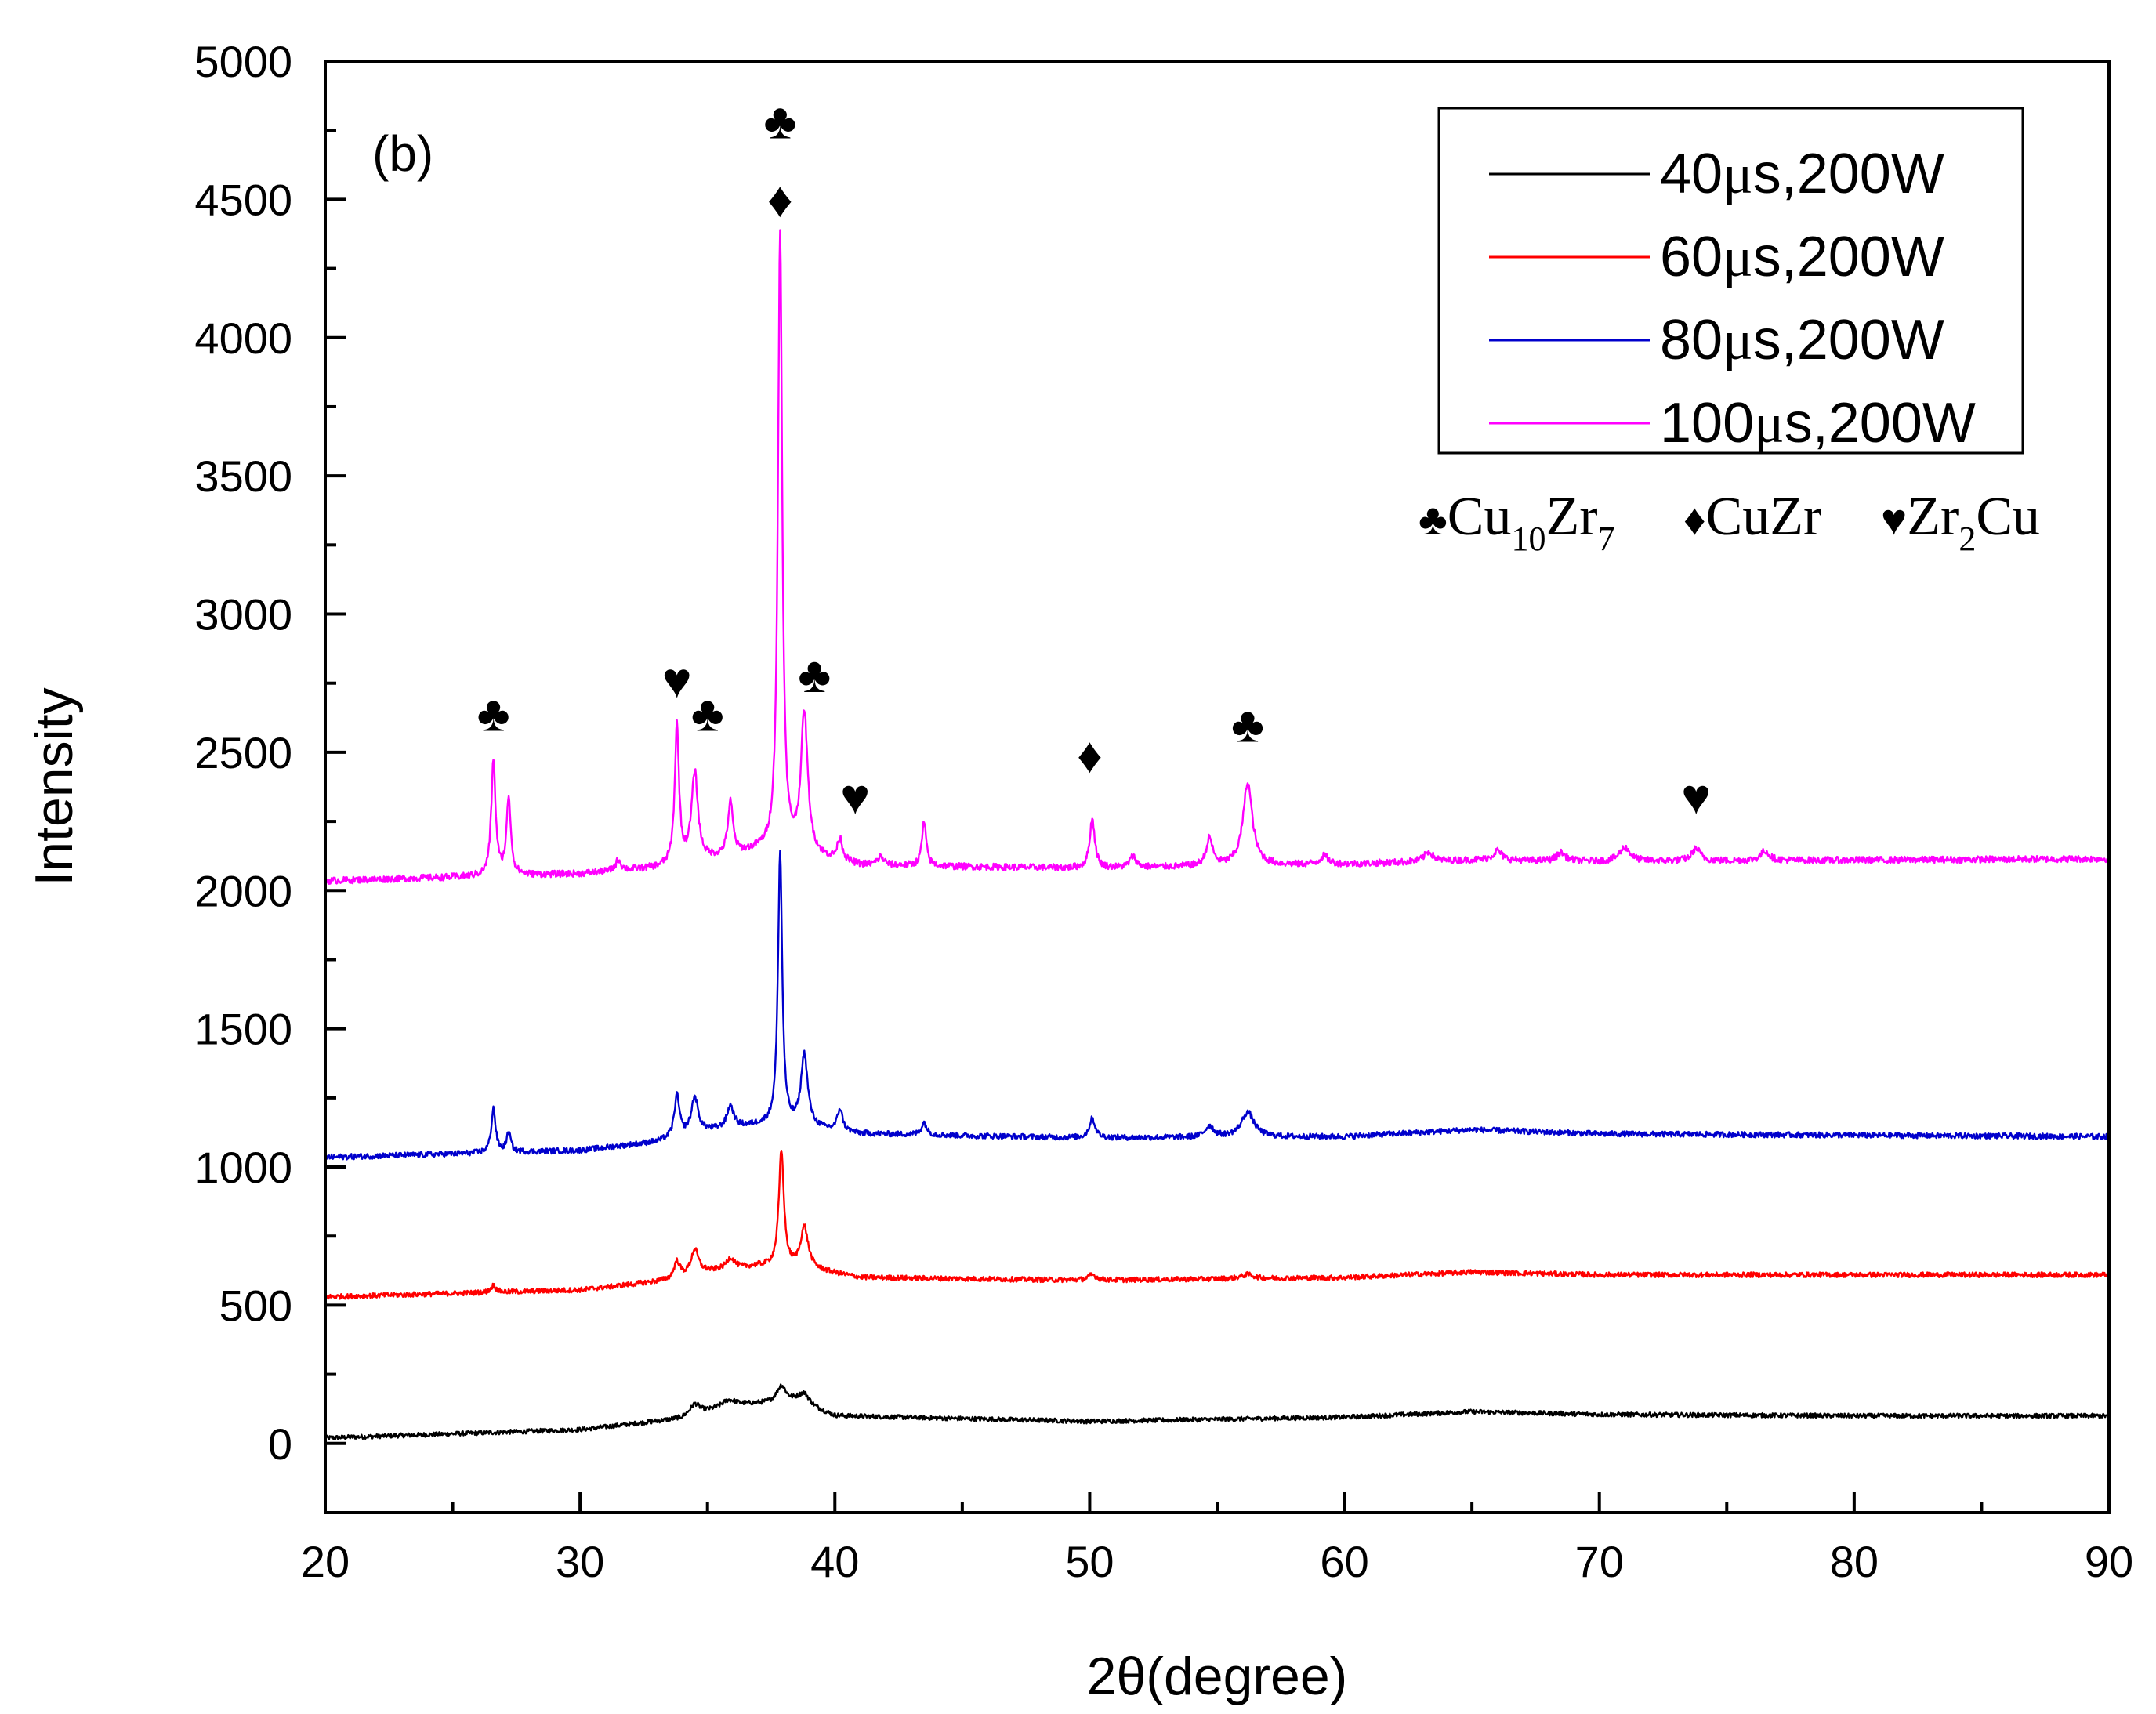 The image size is (2156, 1714). Describe the element at coordinates (1707, 423) in the screenshot. I see `legend-label-value: 100` at that location.